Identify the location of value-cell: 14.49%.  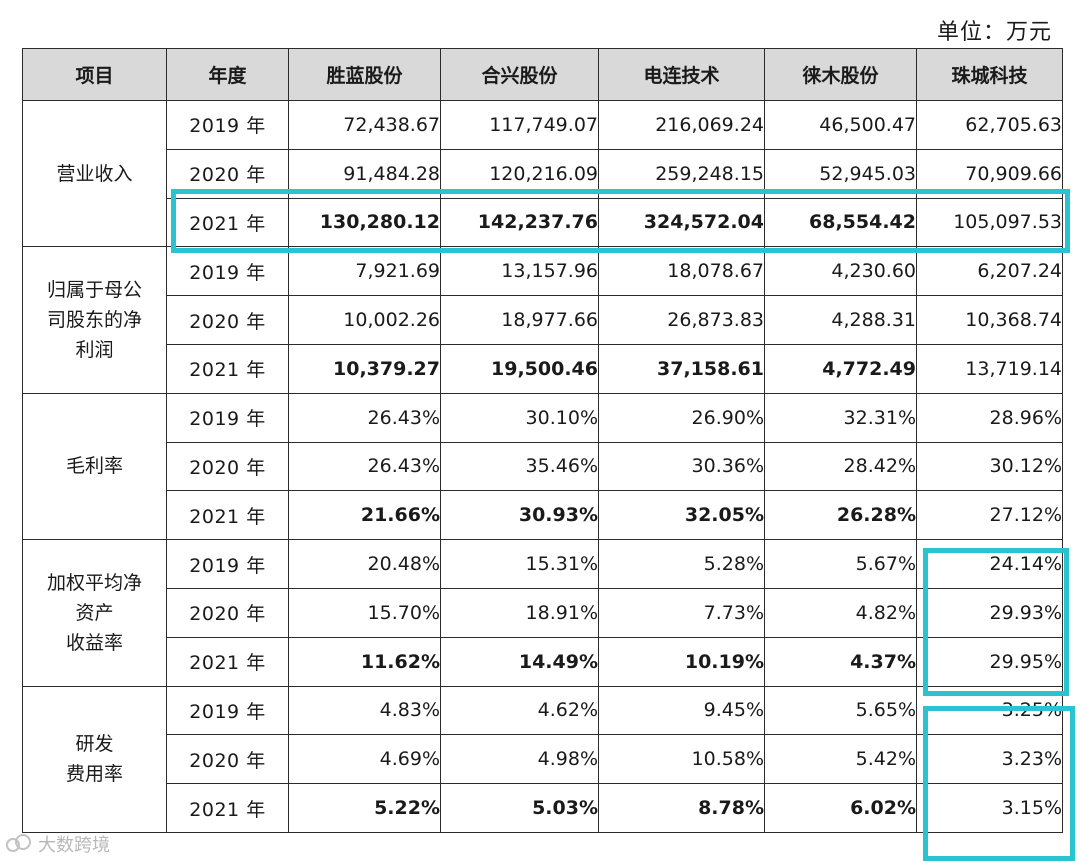
(519, 661).